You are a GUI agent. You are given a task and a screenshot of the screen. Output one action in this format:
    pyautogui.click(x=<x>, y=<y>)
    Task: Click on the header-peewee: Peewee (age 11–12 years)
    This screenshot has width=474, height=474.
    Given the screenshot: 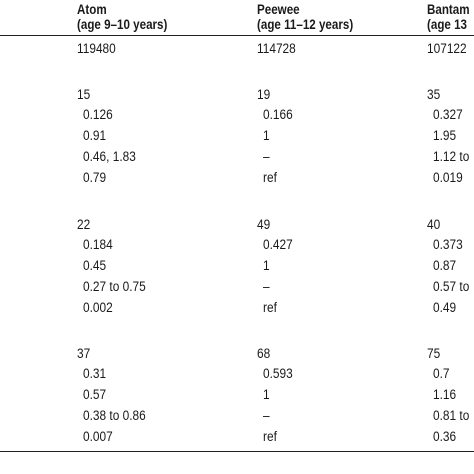 What is the action you would take?
    pyautogui.click(x=305, y=17)
    